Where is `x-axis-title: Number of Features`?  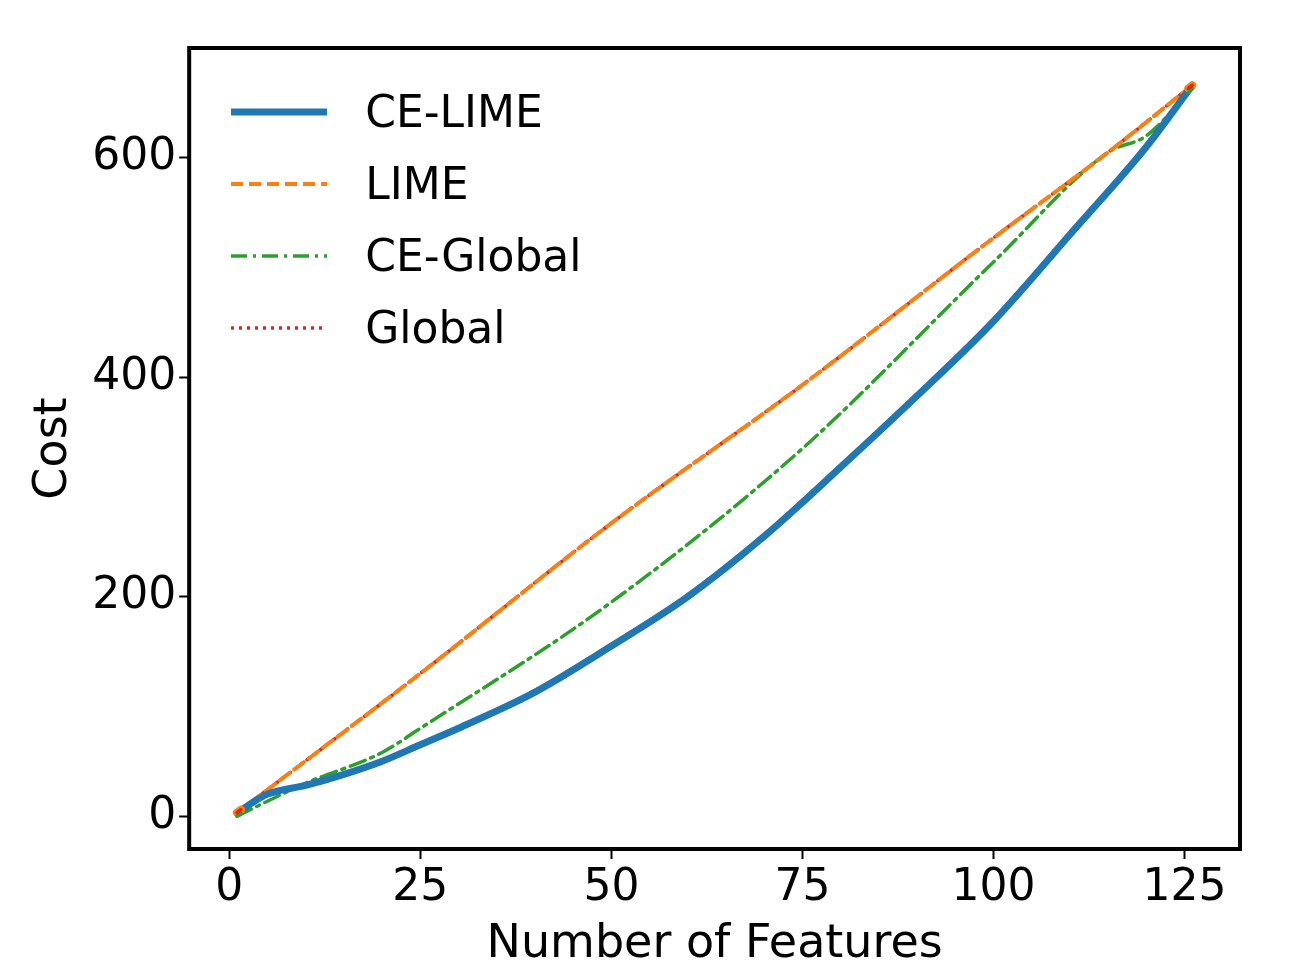
x-axis-title: Number of Features is located at coordinates (714, 941).